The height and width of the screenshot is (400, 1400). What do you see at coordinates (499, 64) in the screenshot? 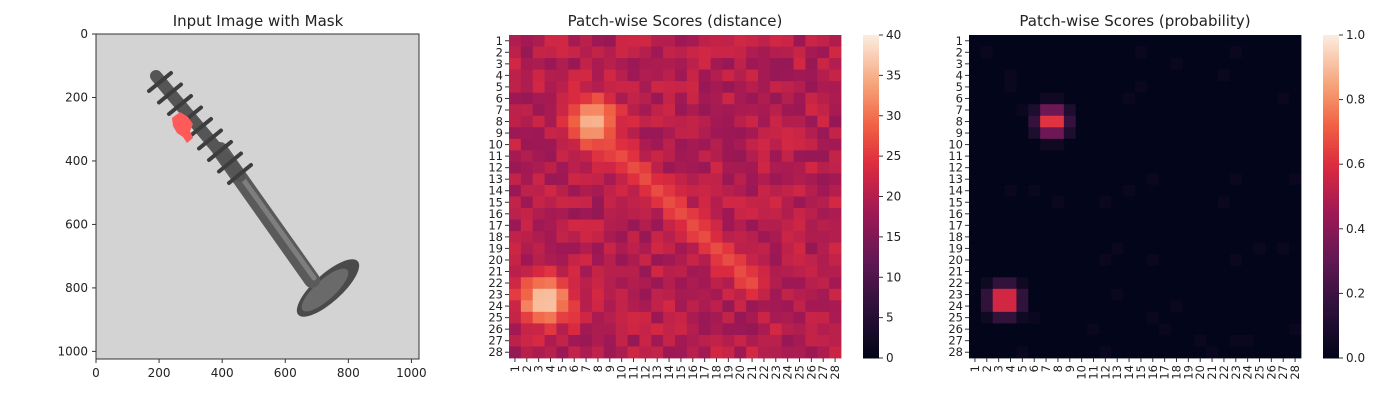
I see `row-tick-label: 3` at bounding box center [499, 64].